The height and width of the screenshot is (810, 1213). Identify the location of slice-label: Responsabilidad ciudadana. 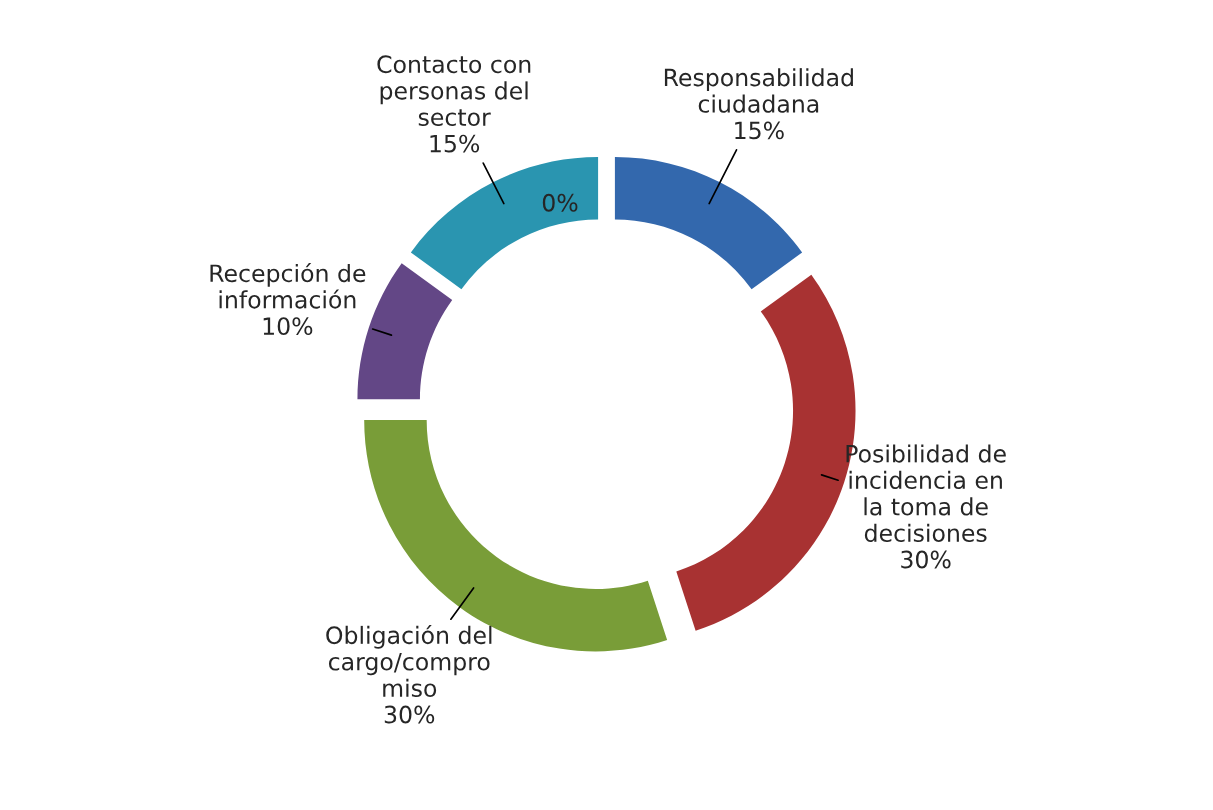
(758, 90).